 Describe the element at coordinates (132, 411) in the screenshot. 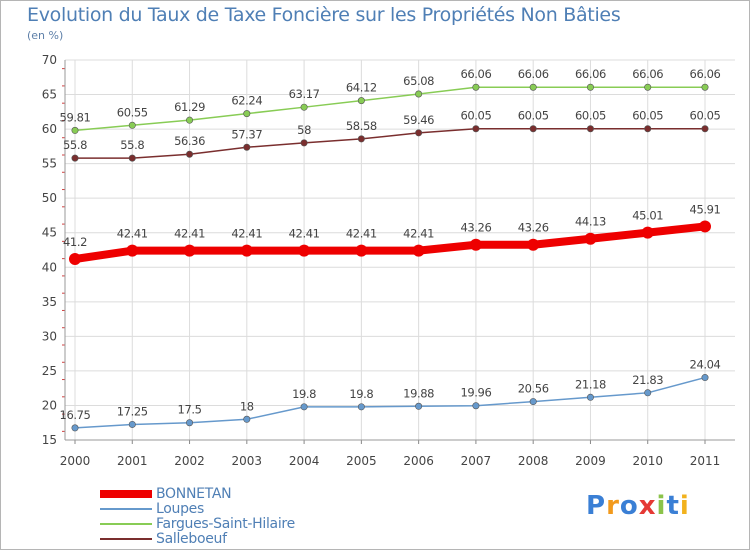

I see `data-label-loupes: 17.25` at that location.